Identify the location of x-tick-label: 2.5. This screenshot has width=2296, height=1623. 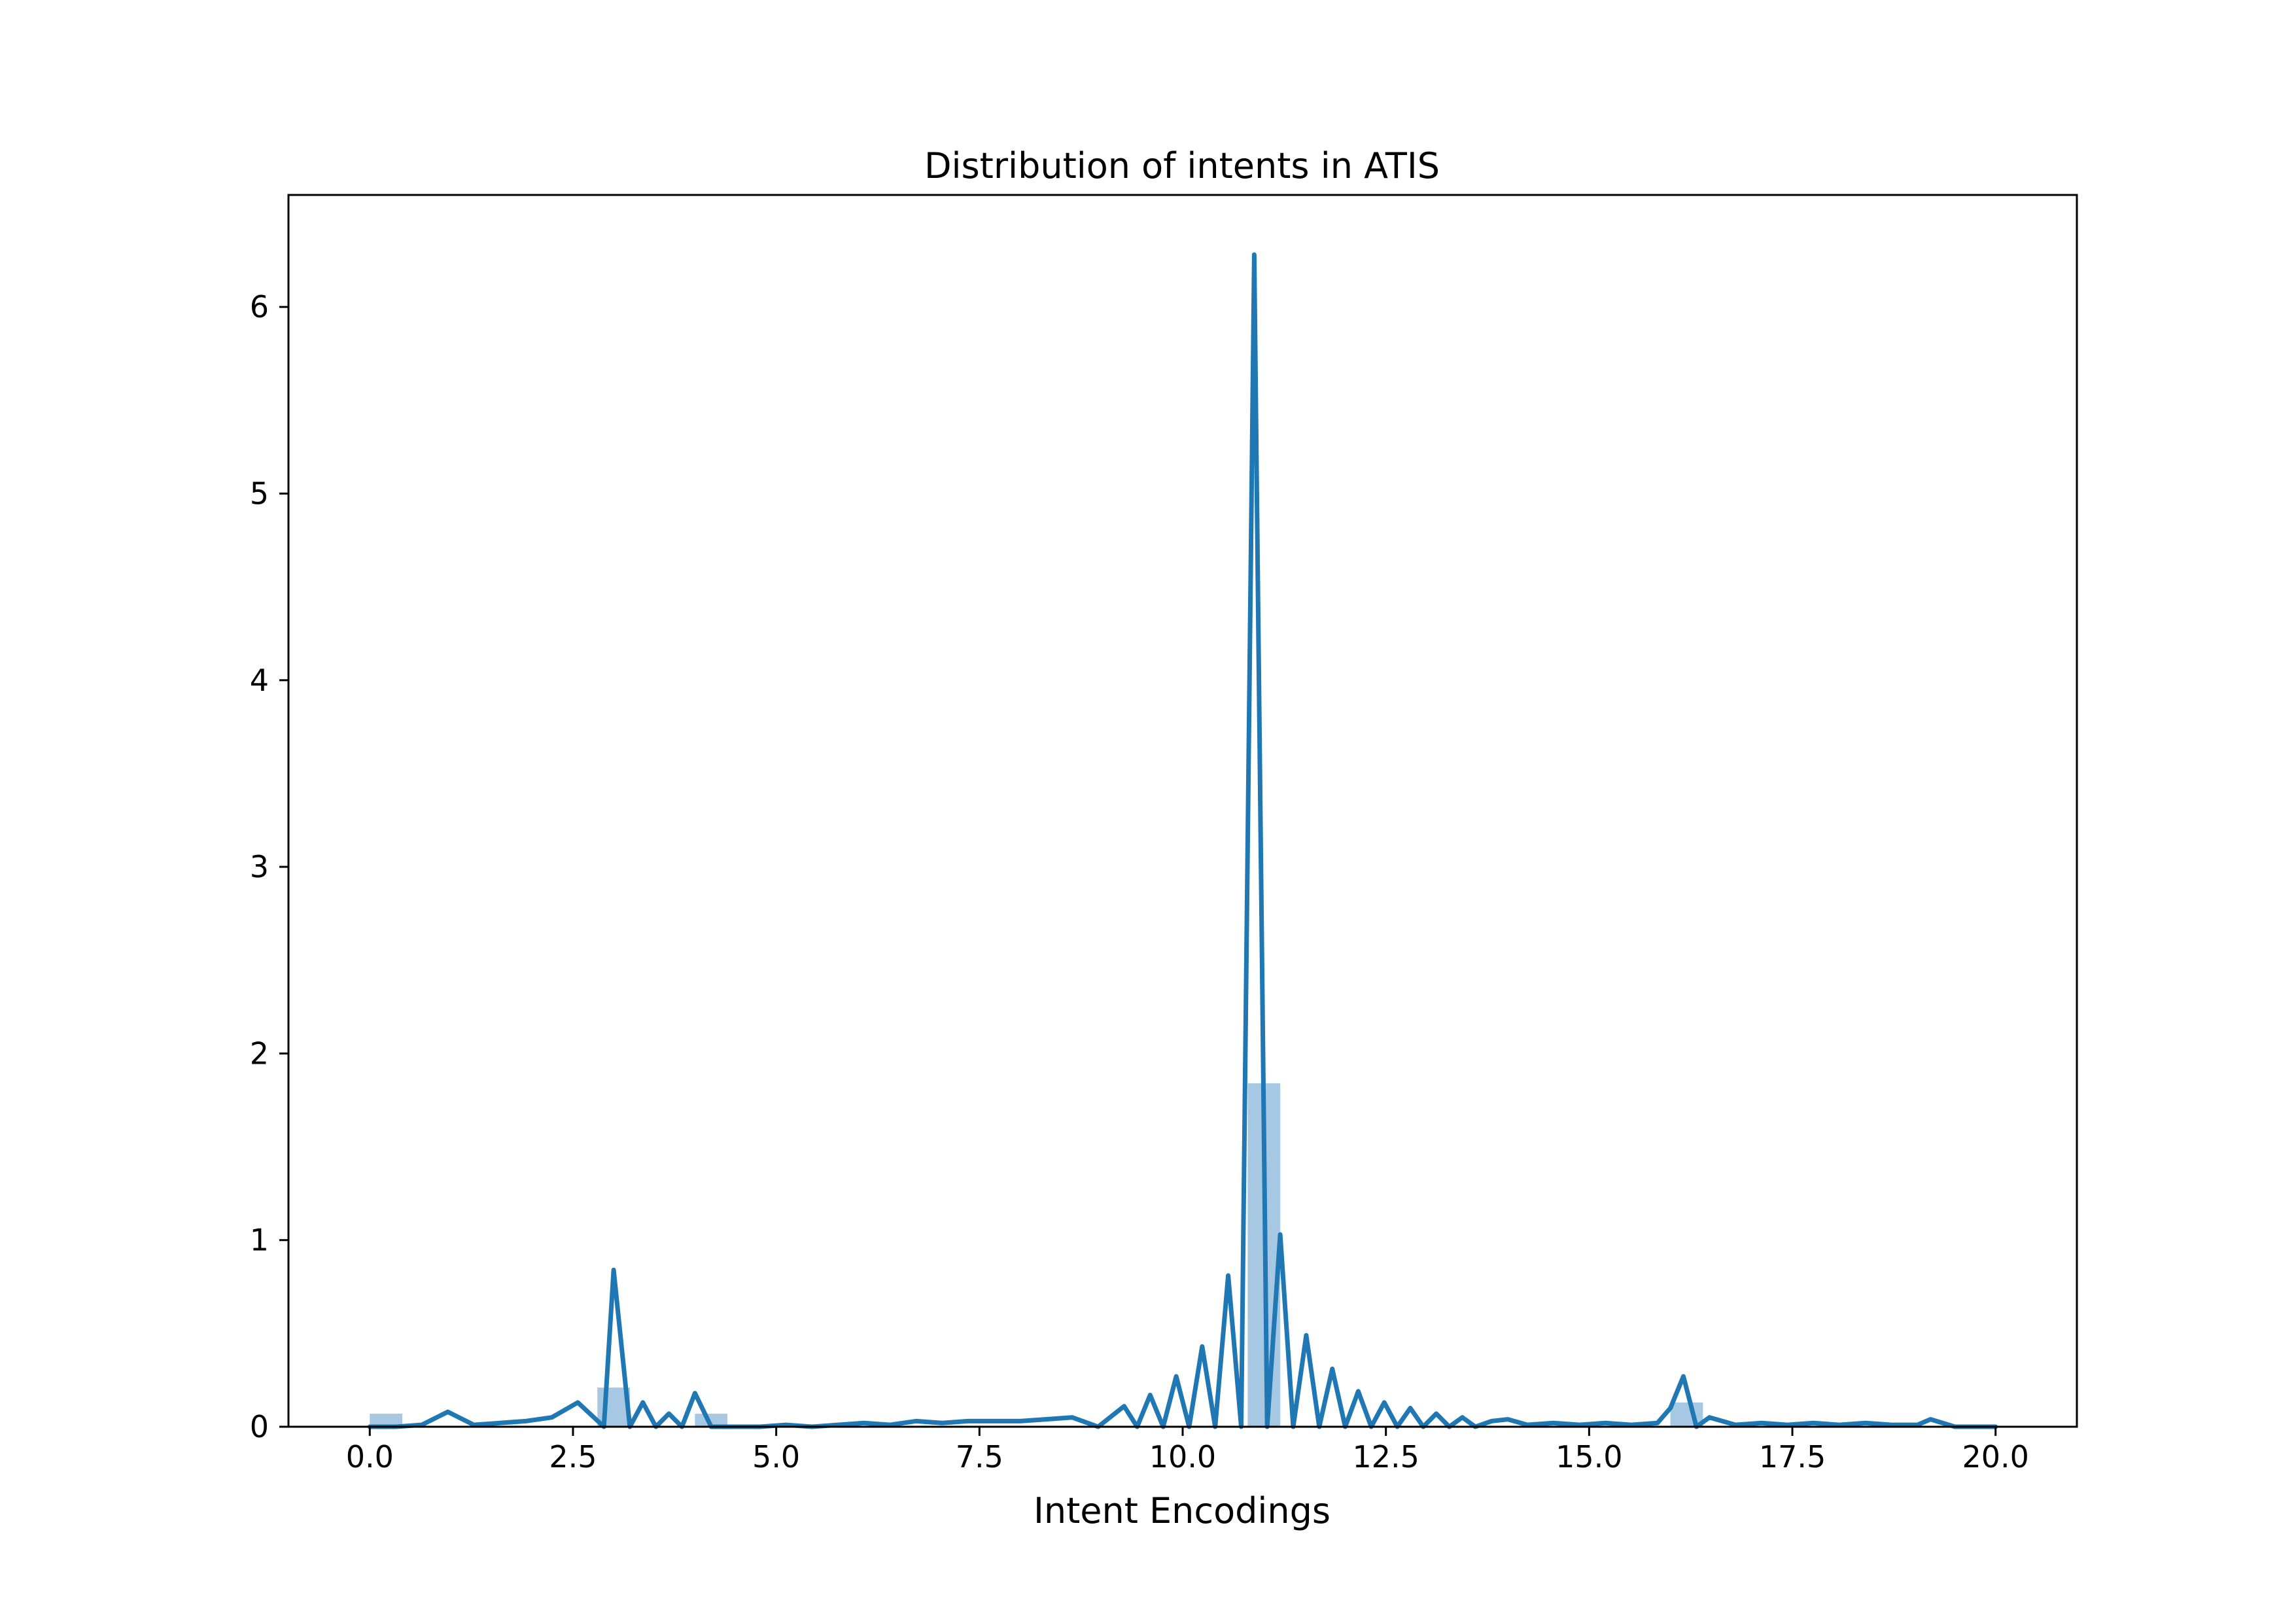
(573, 1457).